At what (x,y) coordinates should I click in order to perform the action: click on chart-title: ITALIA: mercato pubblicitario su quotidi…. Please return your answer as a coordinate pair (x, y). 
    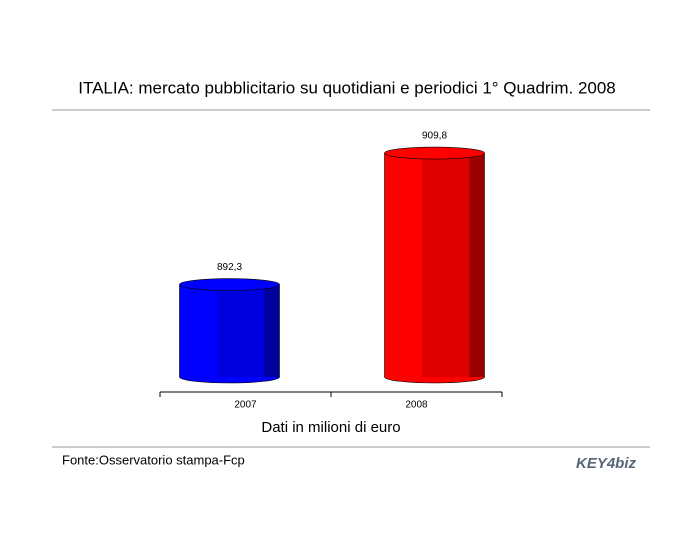
    Looking at the image, I should click on (347, 87).